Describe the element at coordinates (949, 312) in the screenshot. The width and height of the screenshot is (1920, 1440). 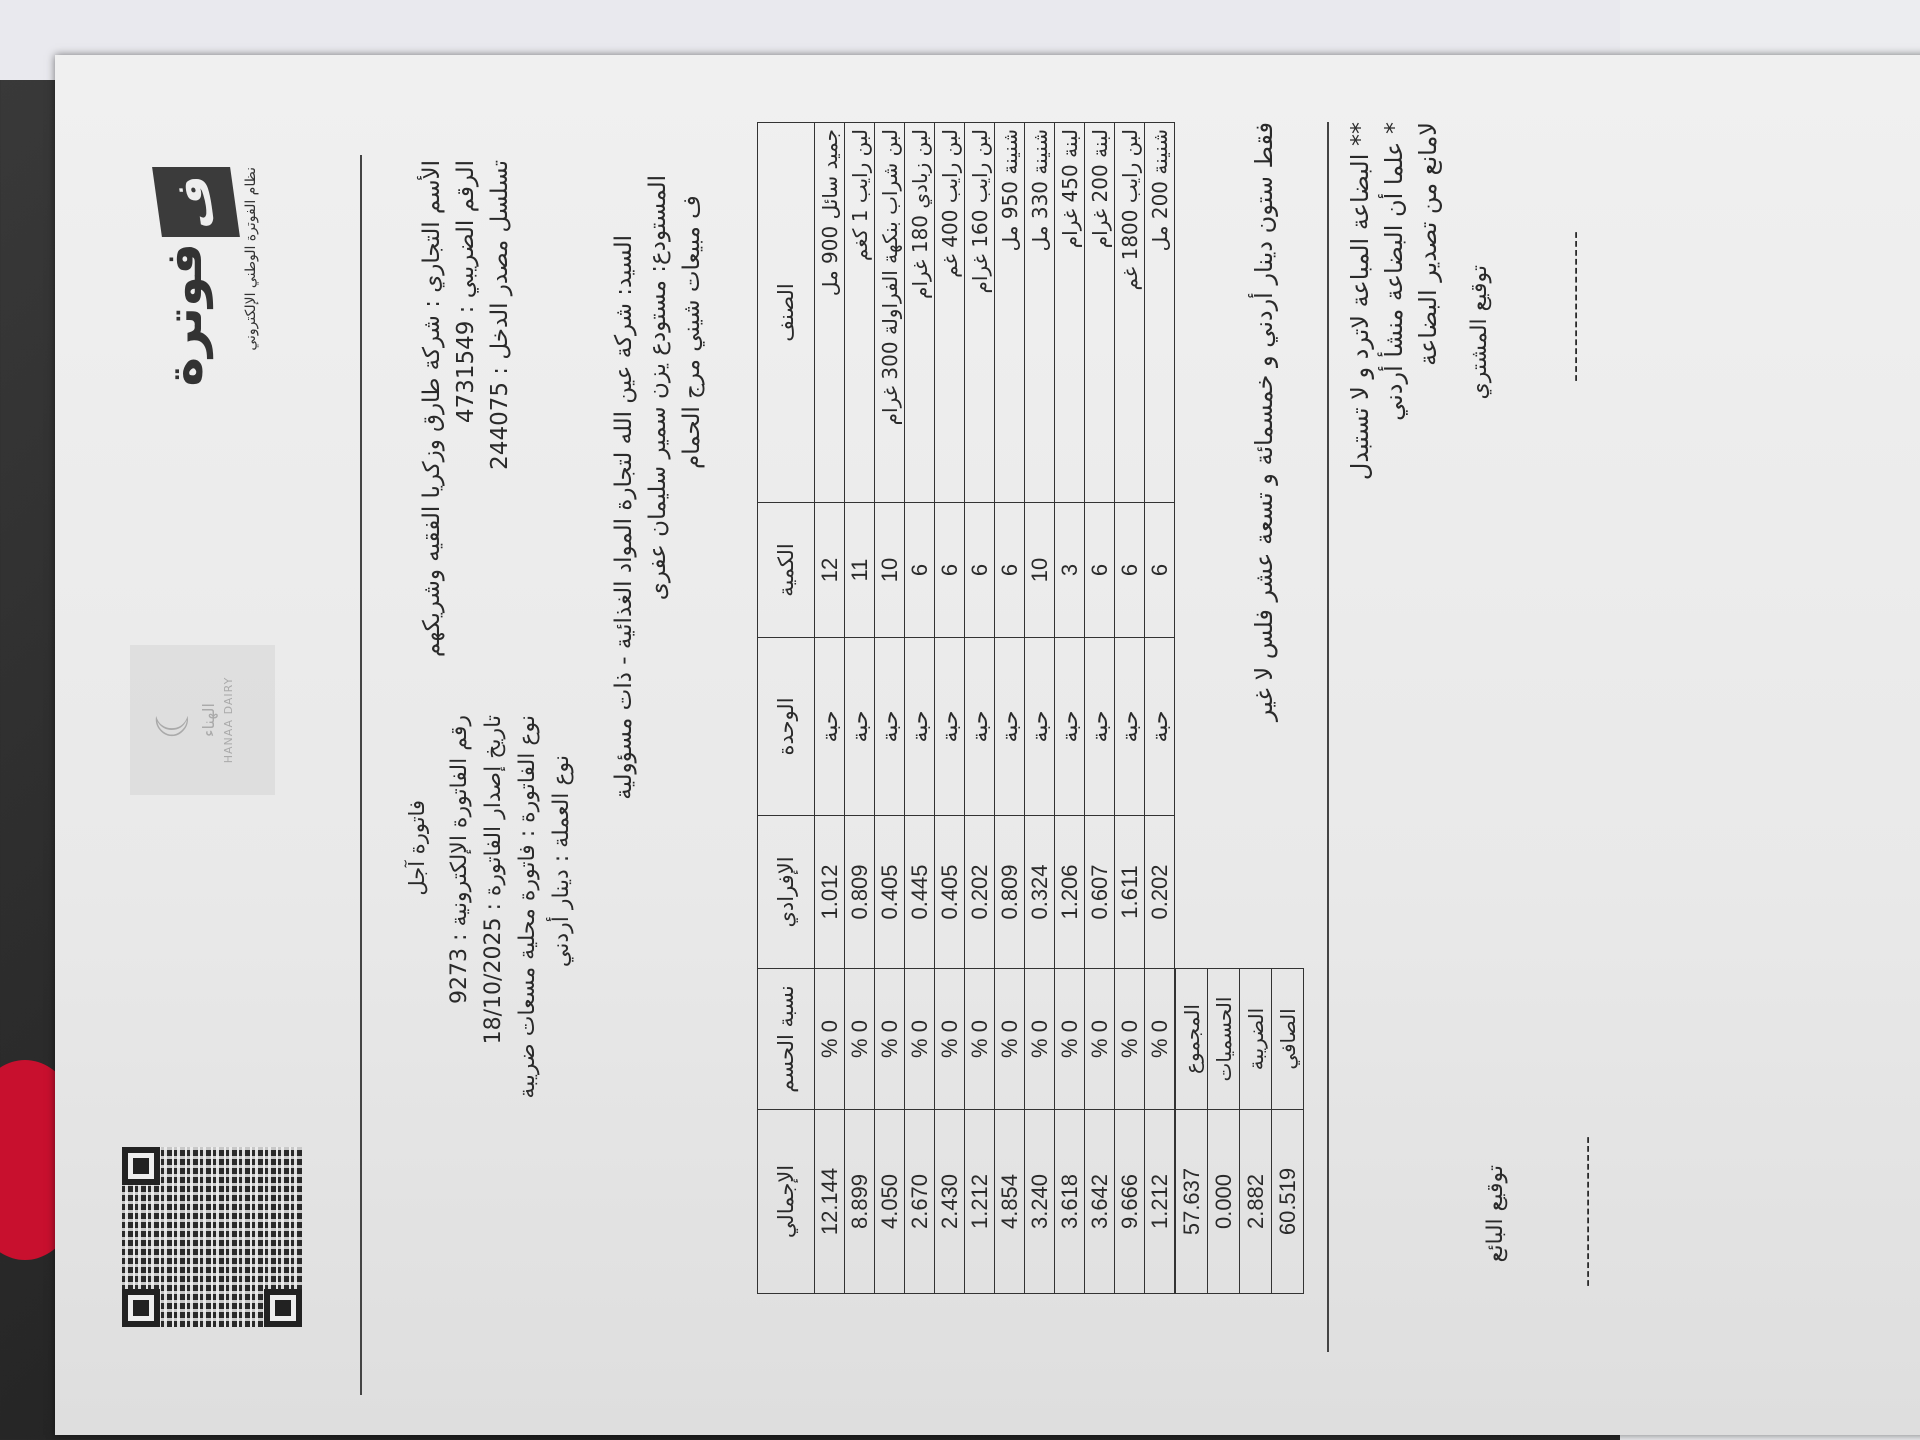
I see `item-name: لبن رايب 400 غم` at that location.